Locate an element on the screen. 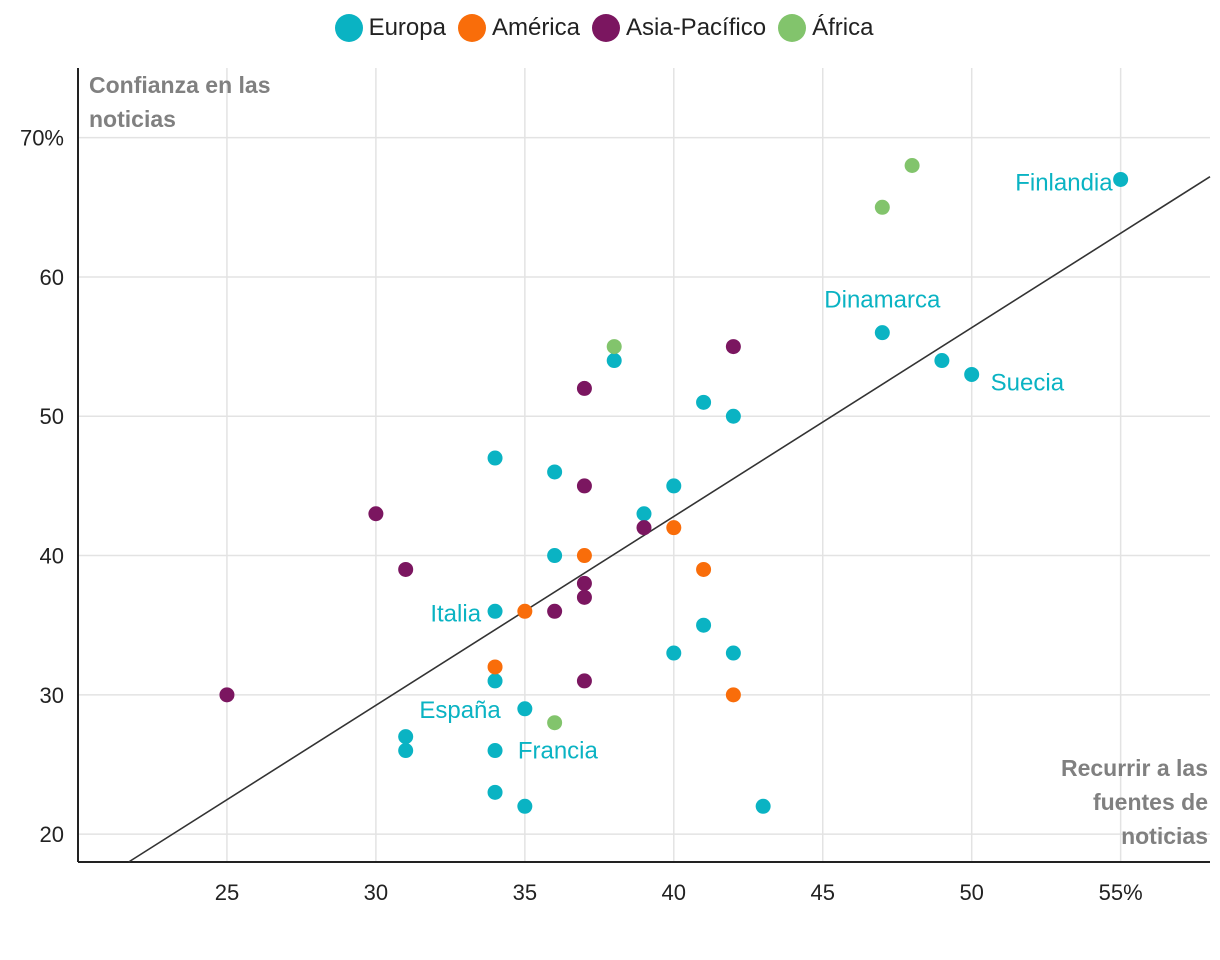 This screenshot has width=1220, height=960. x-tick-label: 50 is located at coordinates (971, 892).